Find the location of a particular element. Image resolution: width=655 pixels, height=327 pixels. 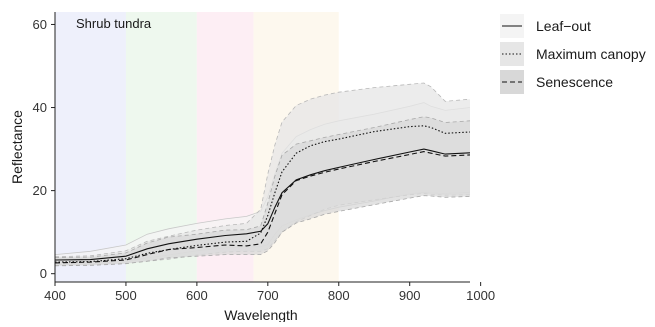

legend-label-0: Leaf−out is located at coordinates (563, 26).